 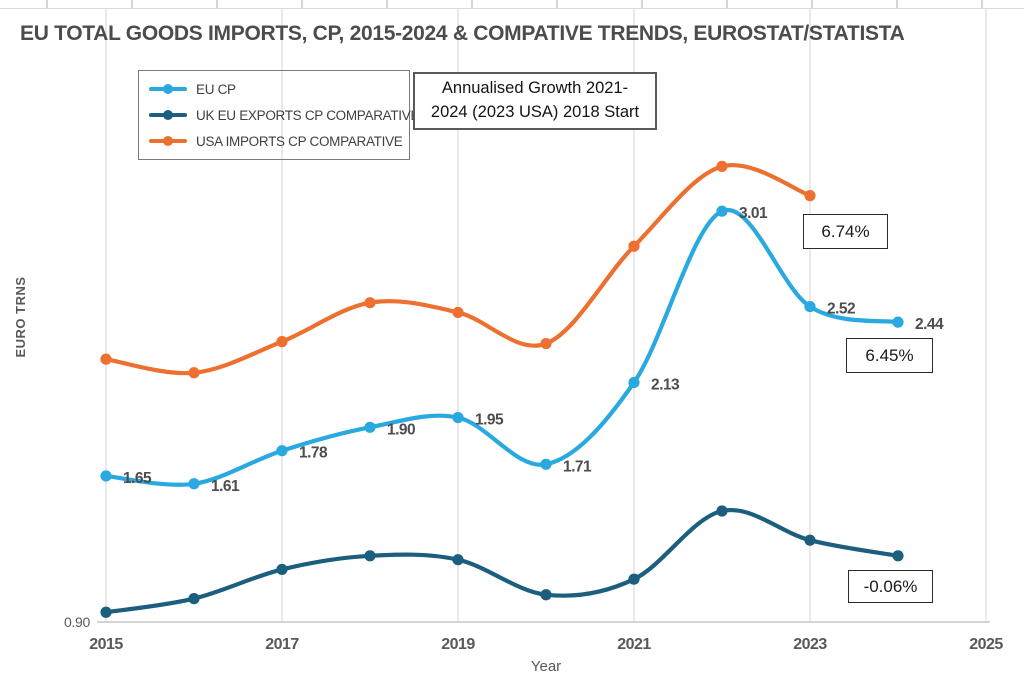 What do you see at coordinates (489, 420) in the screenshot?
I see `svg-text: 1.95` at bounding box center [489, 420].